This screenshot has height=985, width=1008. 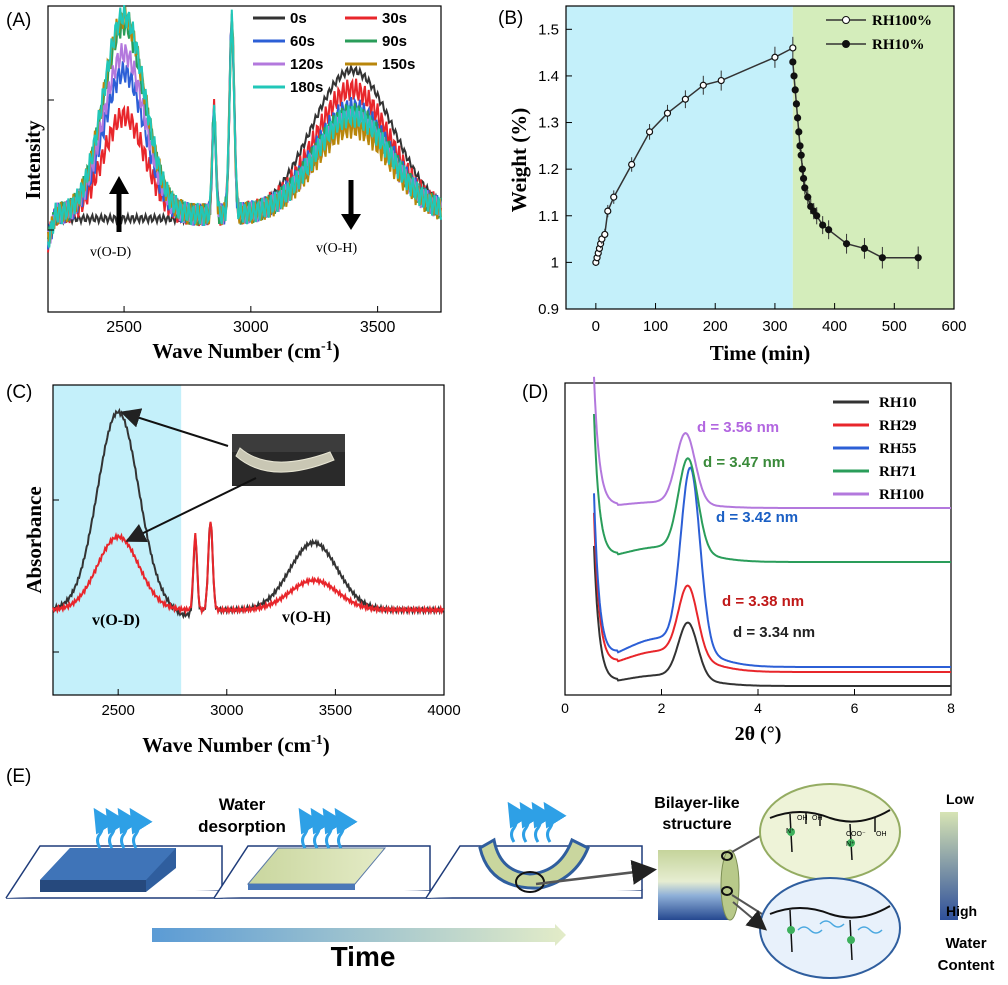 I want to click on panel-a-xlabel: Wave Number (cm-1), so click(x=245, y=351).